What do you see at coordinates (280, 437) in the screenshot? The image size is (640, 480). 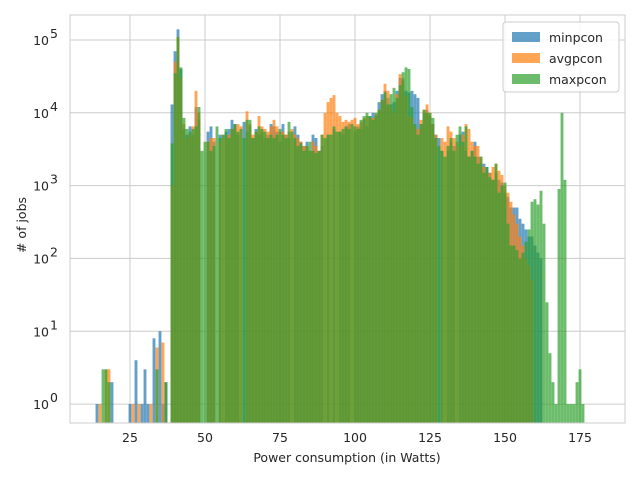 I see `x-tick-label: 75` at bounding box center [280, 437].